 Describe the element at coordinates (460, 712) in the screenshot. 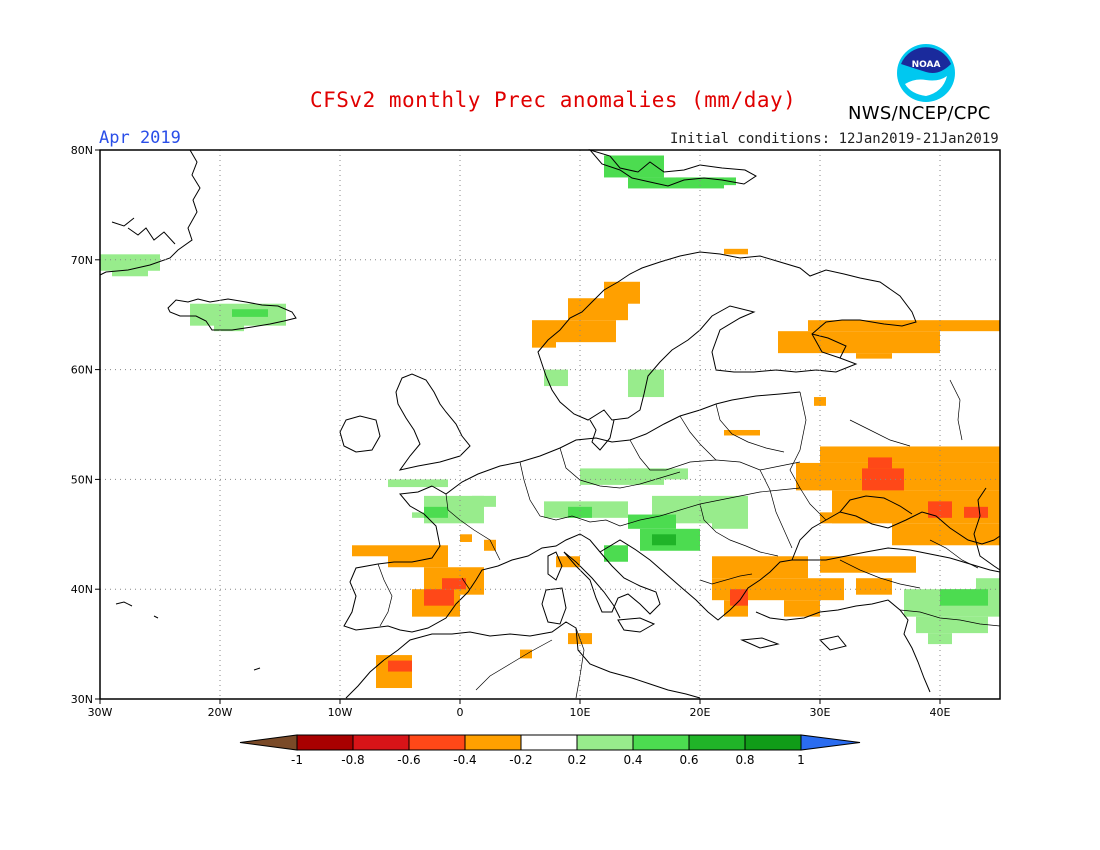

I see `lon-tick-label: 0` at that location.